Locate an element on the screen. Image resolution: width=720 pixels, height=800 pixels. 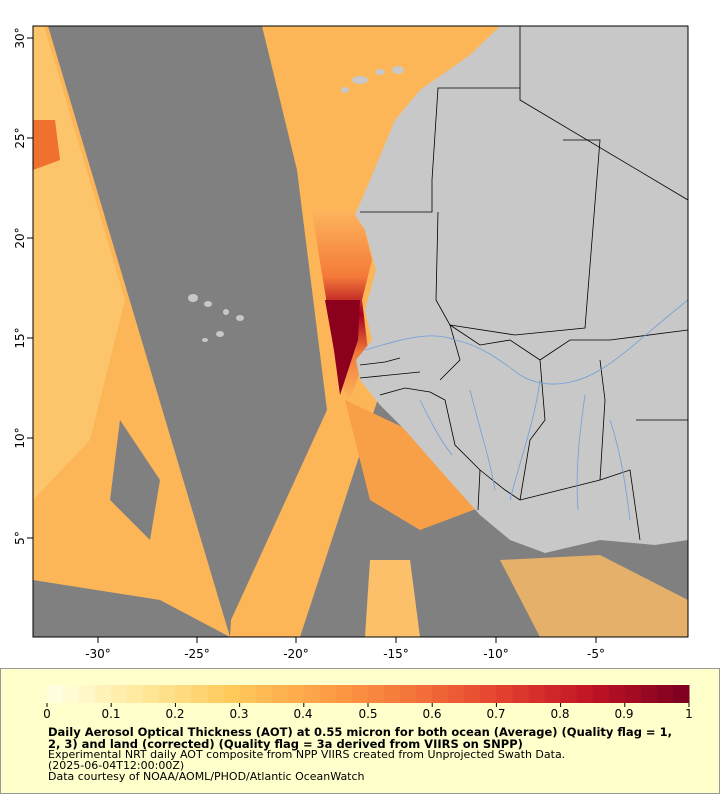
colorbar-tick-label: 0.7 is located at coordinates (496, 714).